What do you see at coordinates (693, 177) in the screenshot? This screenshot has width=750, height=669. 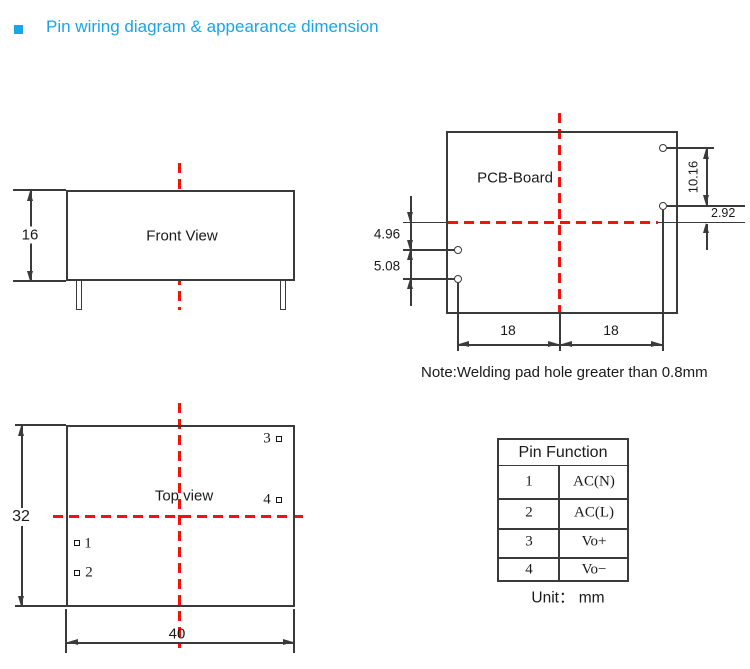 I see `pcb-right-pitch-dim: 10.16` at bounding box center [693, 177].